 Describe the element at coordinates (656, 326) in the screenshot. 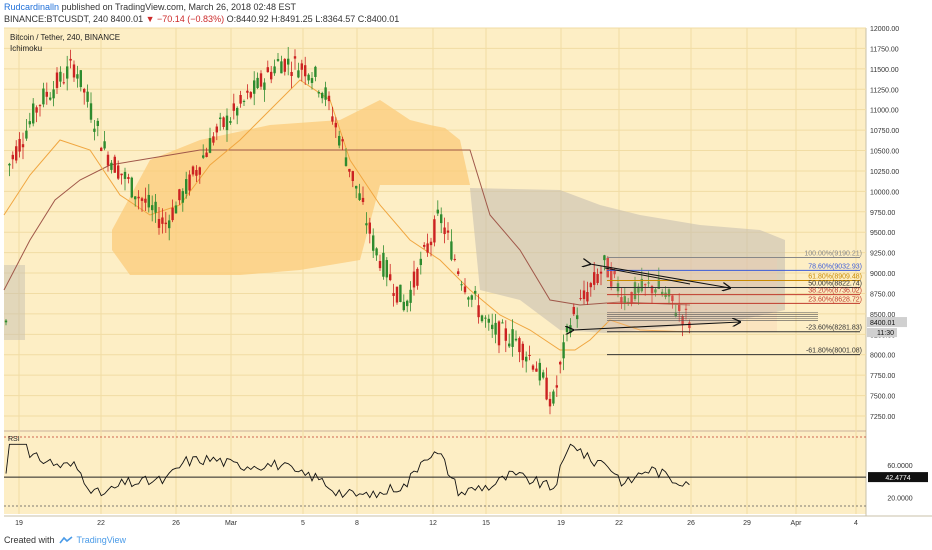

I see `trend-arrow-lower` at that location.